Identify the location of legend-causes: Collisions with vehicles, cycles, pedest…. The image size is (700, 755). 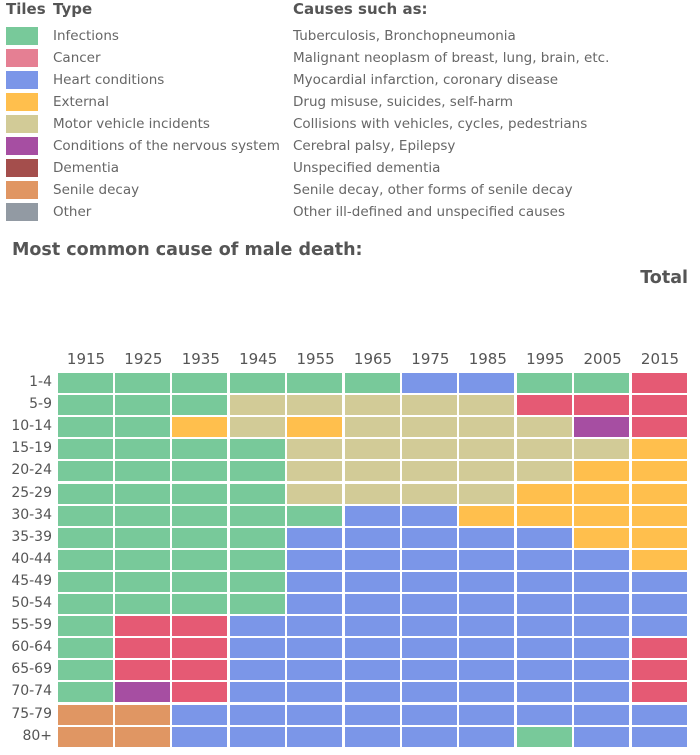
(440, 124).